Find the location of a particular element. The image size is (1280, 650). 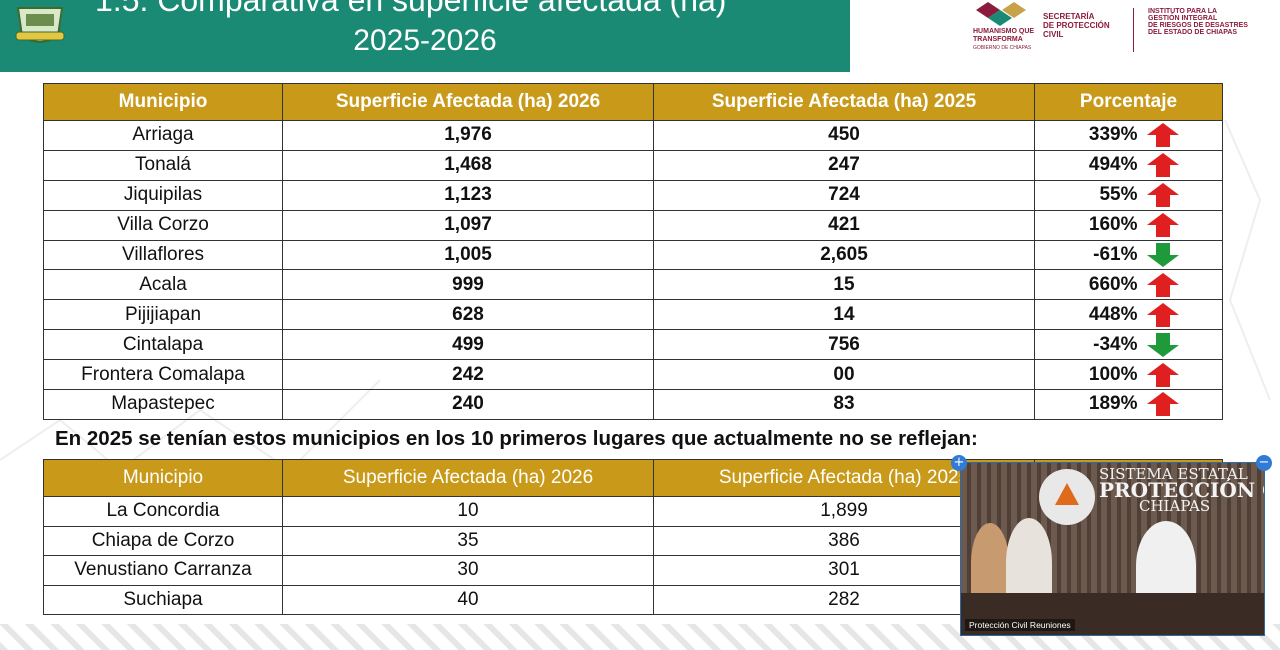

video-banner: SISTEMA ESTATAL PROTECCIÓN C CHIAPAS is located at coordinates (1182, 490).